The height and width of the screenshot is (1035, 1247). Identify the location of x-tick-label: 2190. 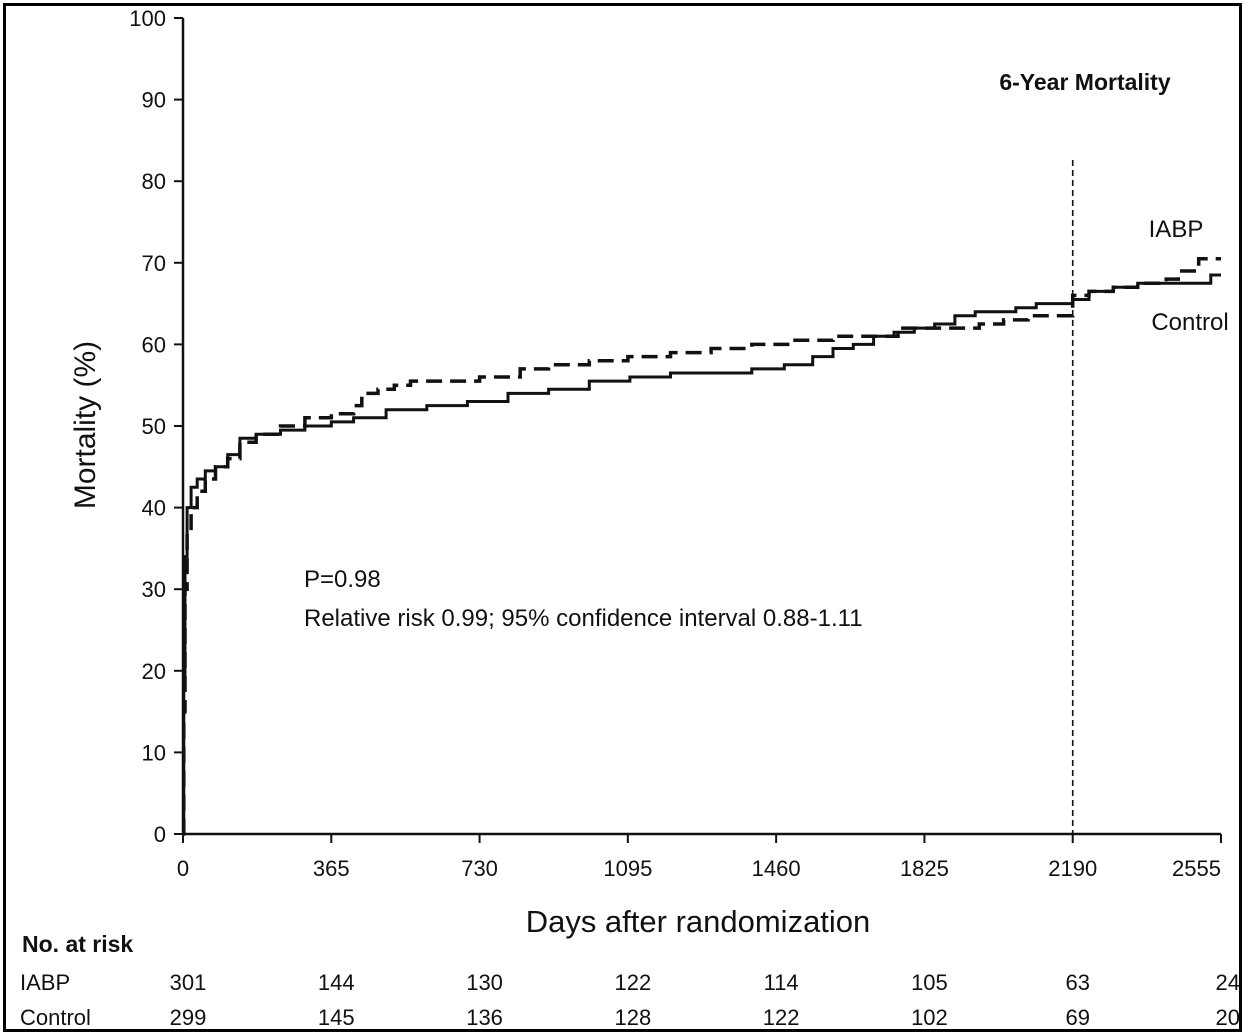
(1072, 868).